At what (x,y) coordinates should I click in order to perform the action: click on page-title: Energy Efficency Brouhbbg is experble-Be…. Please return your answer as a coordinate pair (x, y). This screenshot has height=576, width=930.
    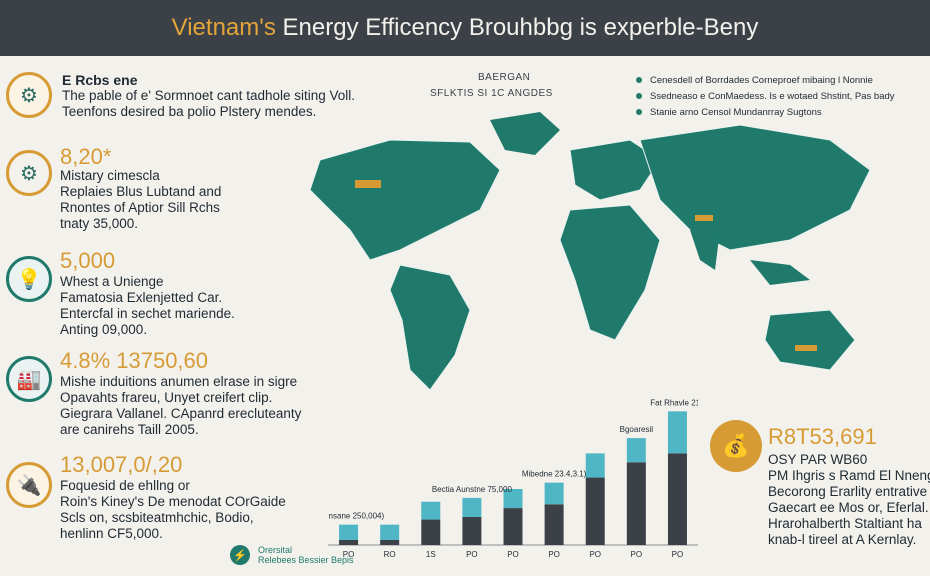
    Looking at the image, I should click on (520, 27).